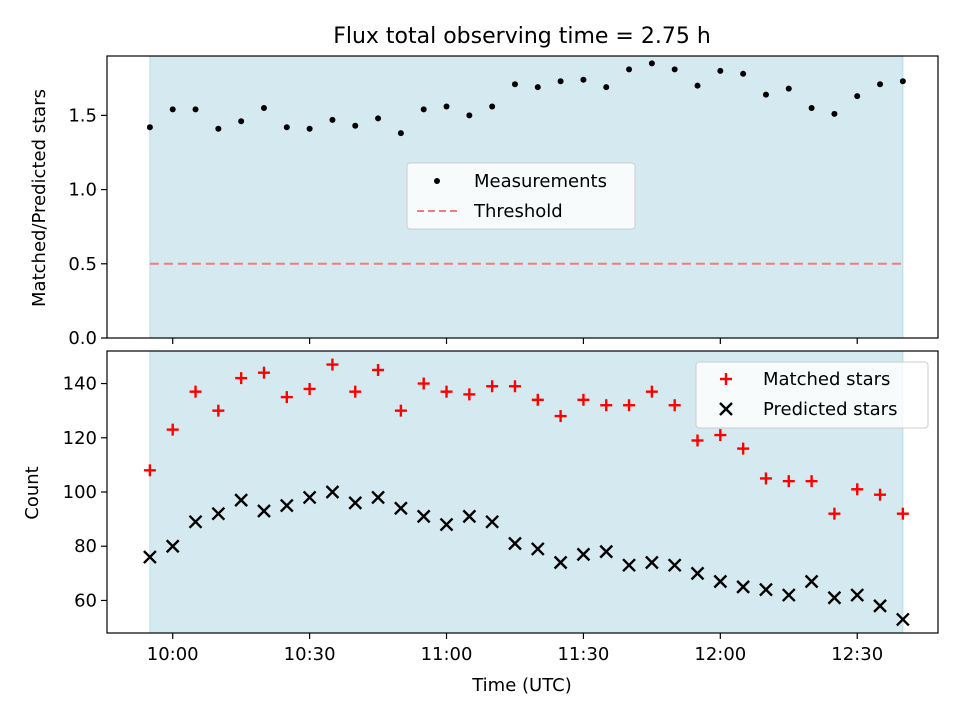 This screenshot has height=720, width=960. I want to click on ratio-x-ticks, so click(515, 341).